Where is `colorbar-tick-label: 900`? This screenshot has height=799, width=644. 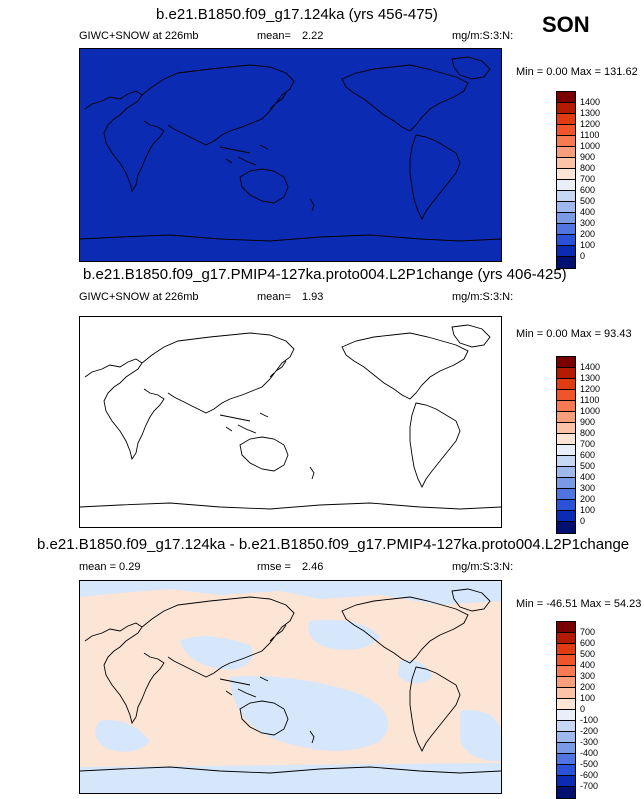
colorbar-tick-label: 900 is located at coordinates (588, 157).